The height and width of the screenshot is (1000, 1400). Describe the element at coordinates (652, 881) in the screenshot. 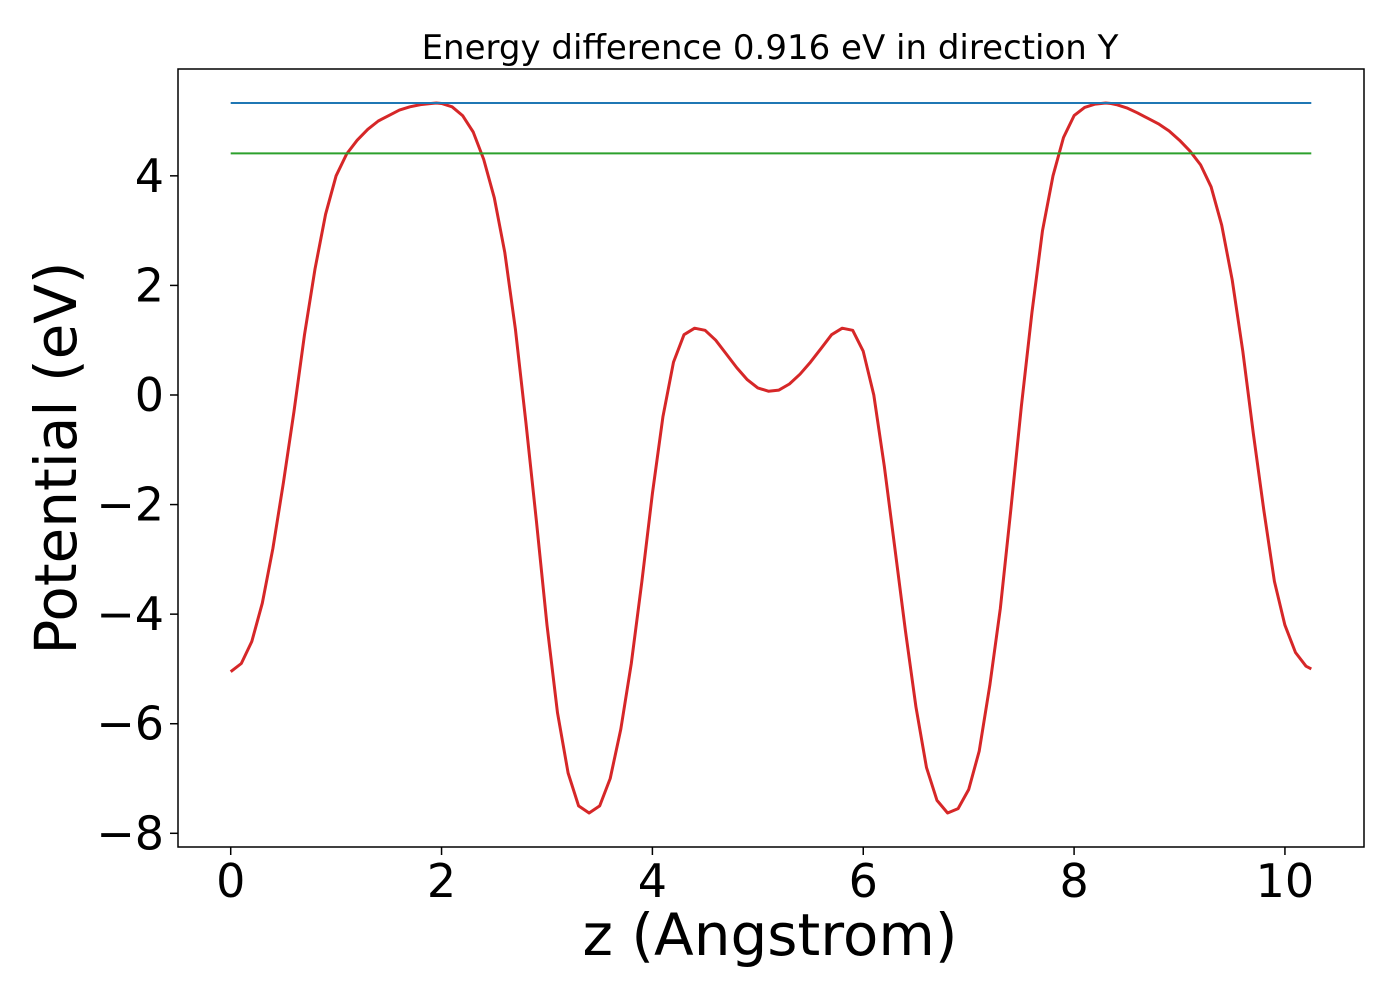

I see `x-tick-label: 4` at that location.